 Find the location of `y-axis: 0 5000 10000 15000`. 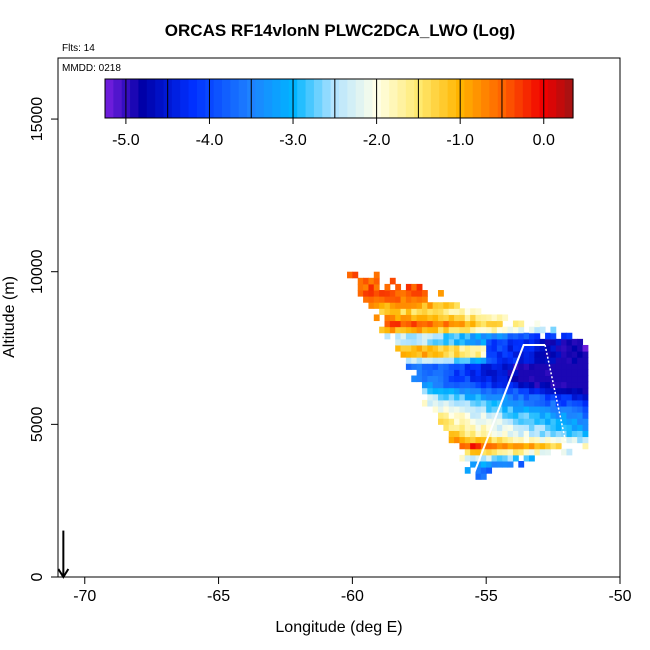

y-axis: 0 5000 10000 15000 is located at coordinates (43, 339).